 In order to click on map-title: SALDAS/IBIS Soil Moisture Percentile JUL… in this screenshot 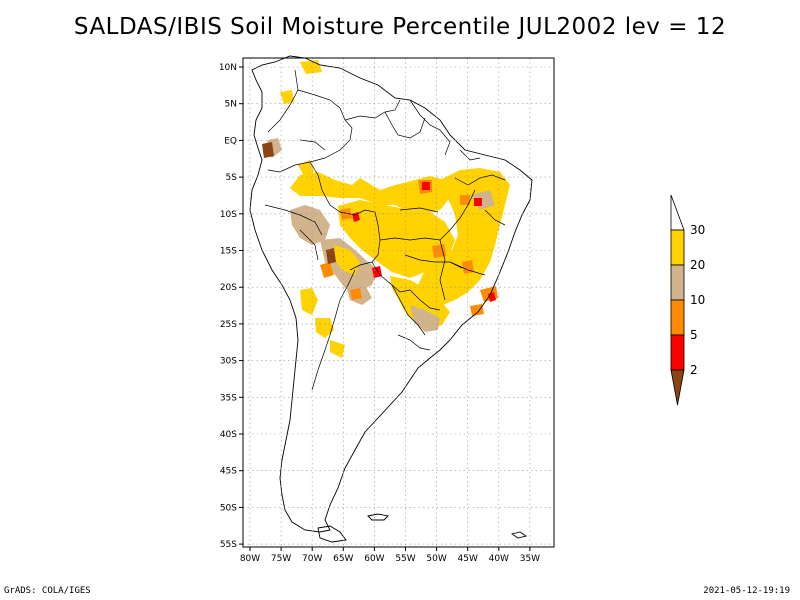, I will do `click(400, 27)`.